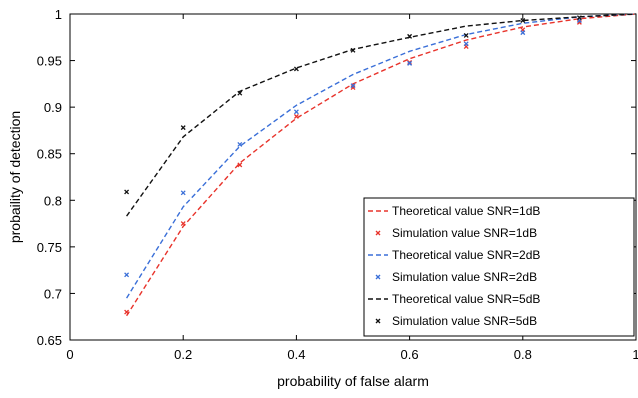  What do you see at coordinates (49, 340) in the screenshot?
I see `y-tick-label: 0.65` at bounding box center [49, 340].